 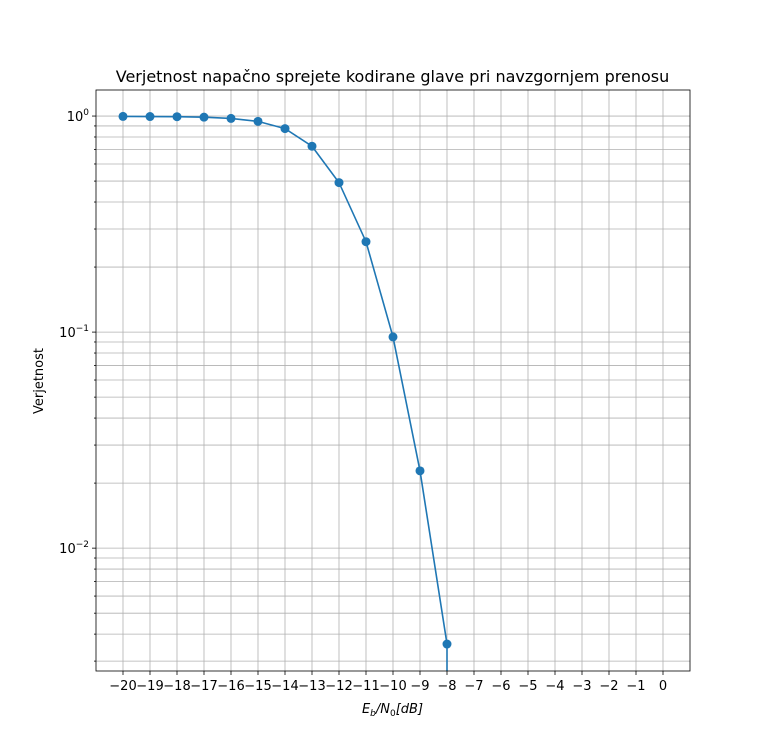 I want to click on x-tick-label: −4, so click(x=554, y=686).